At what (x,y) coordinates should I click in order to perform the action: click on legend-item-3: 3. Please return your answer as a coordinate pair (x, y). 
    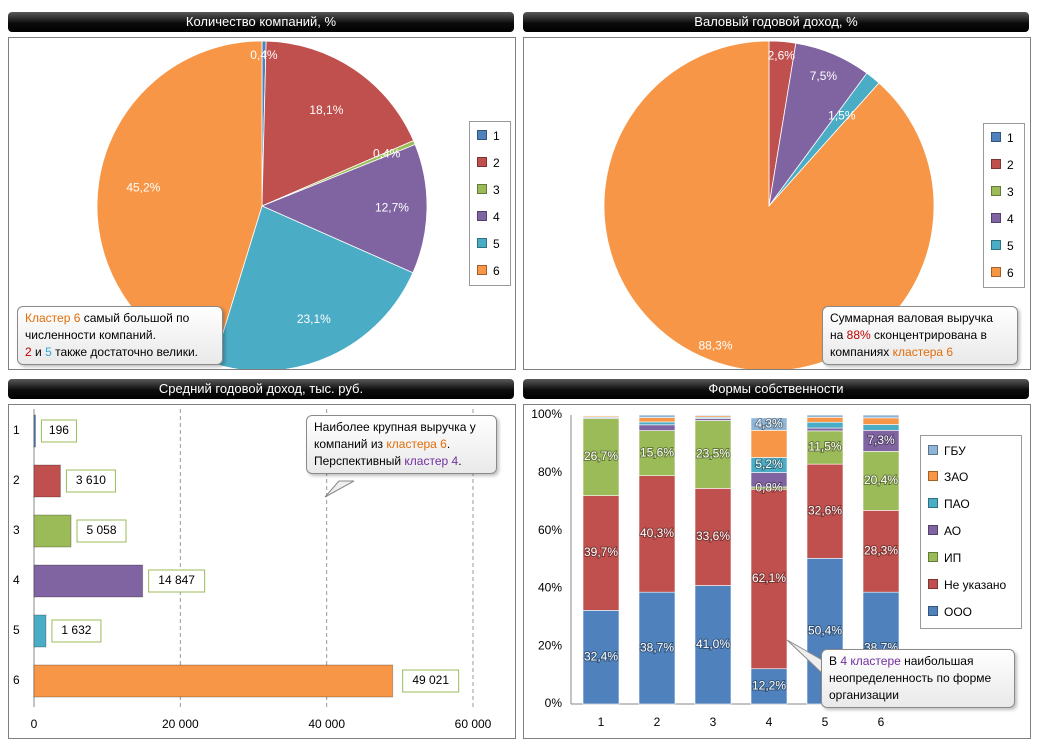
    Looking at the image, I should click on (1002, 192).